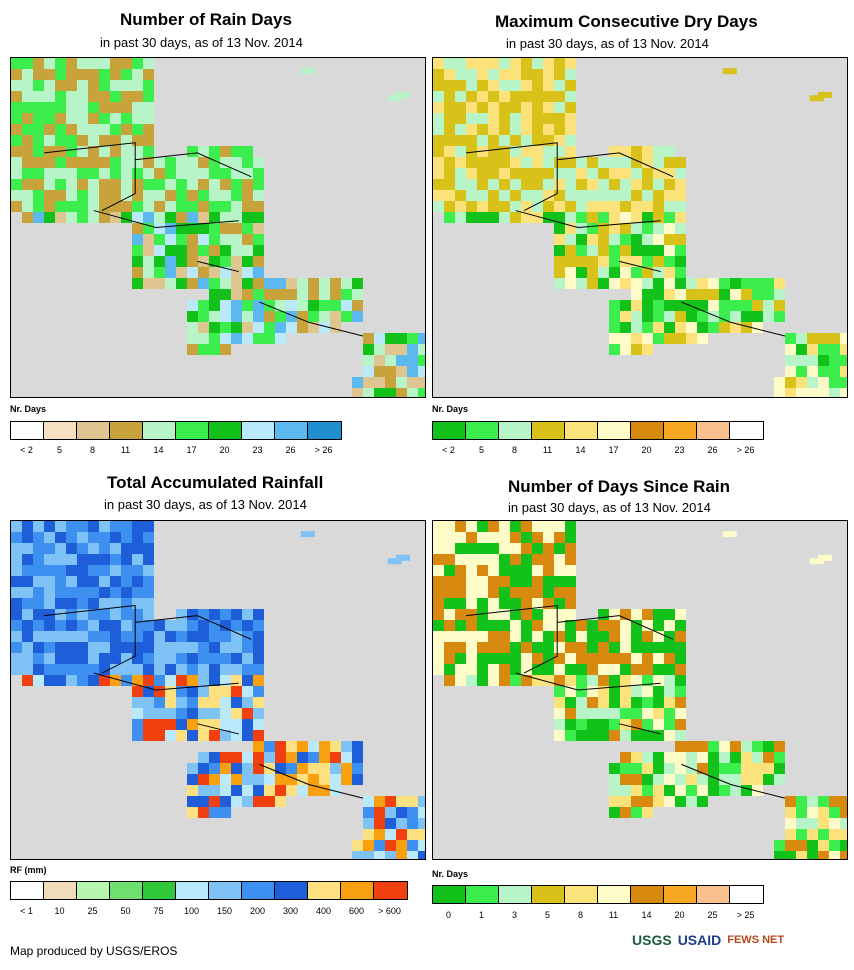 Image resolution: width=854 pixels, height=970 pixels. I want to click on legend-label: < 1, so click(26, 911).